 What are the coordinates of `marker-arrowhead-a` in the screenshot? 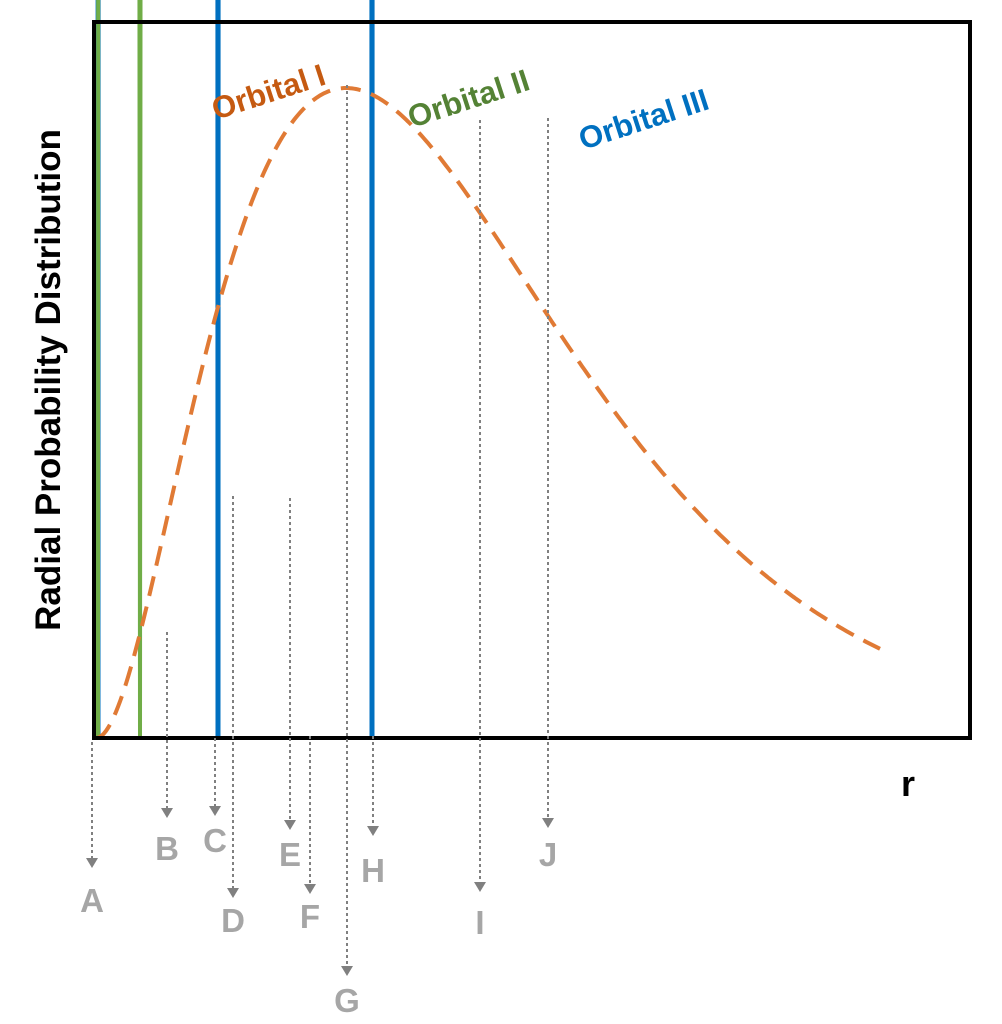 It's located at (92, 863).